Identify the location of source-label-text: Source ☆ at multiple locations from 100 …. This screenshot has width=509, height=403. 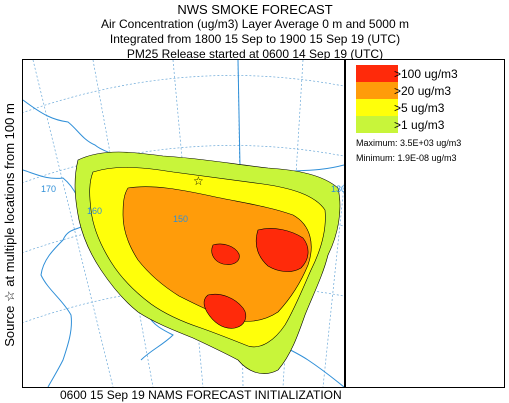
(10, 225).